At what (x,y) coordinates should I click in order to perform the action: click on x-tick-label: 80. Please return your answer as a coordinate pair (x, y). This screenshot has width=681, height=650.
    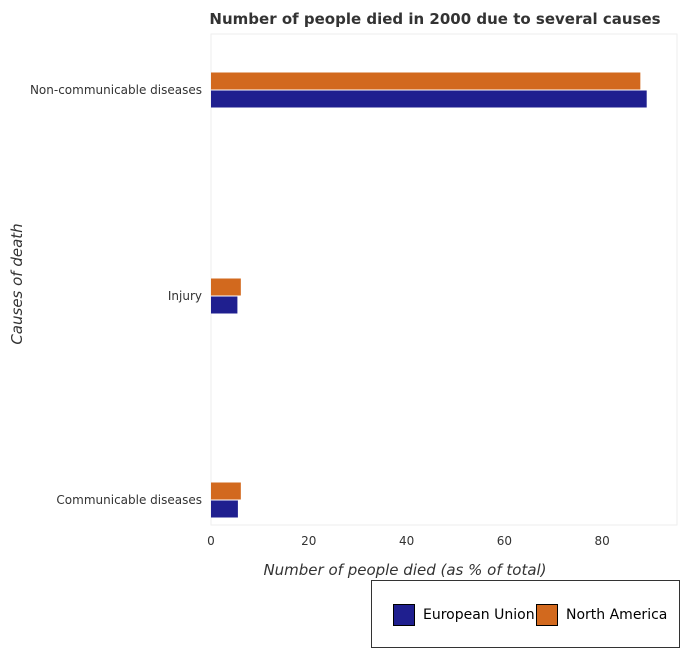
    Looking at the image, I should click on (602, 541).